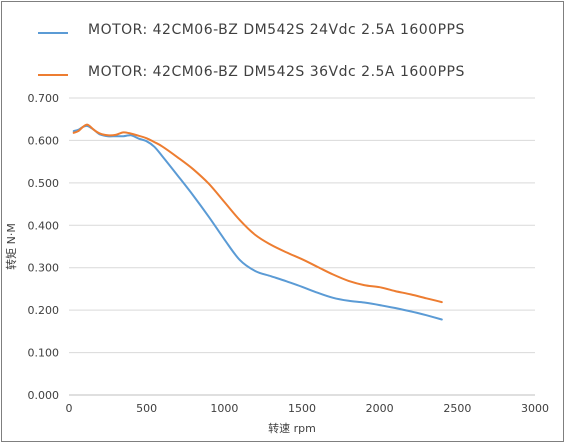 The image size is (567, 445). Describe the element at coordinates (44, 183) in the screenshot. I see `y-tick-label: 0.500` at that location.